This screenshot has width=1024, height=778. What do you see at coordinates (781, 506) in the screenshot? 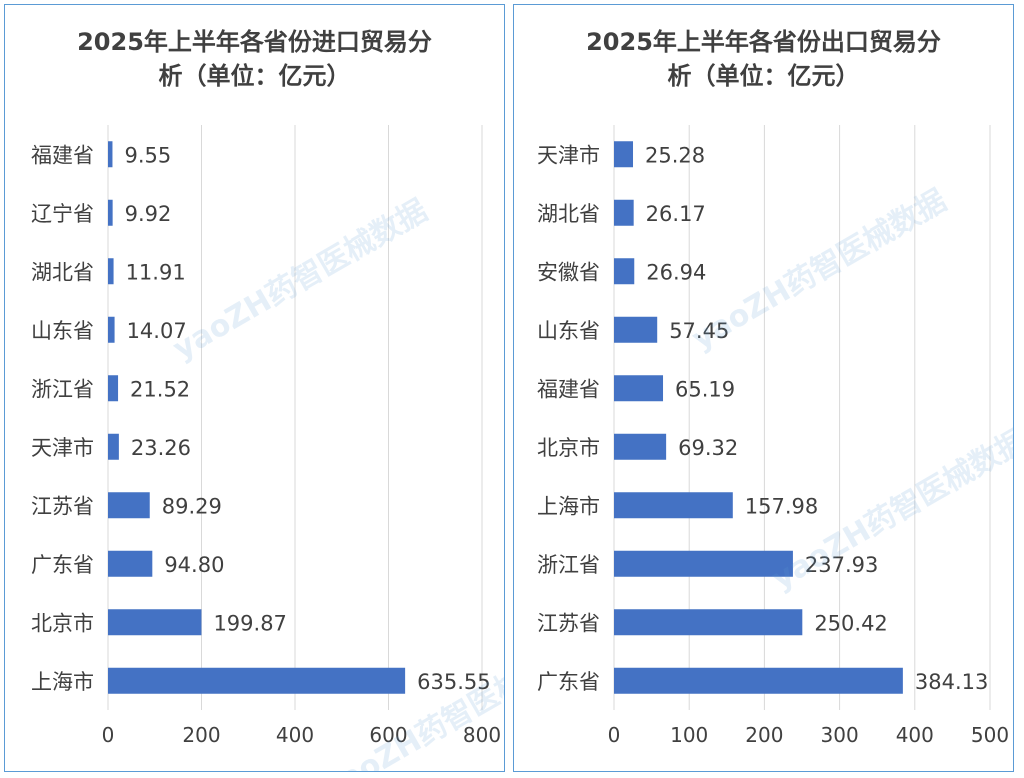
I see `data-label: 157.98` at bounding box center [781, 506].